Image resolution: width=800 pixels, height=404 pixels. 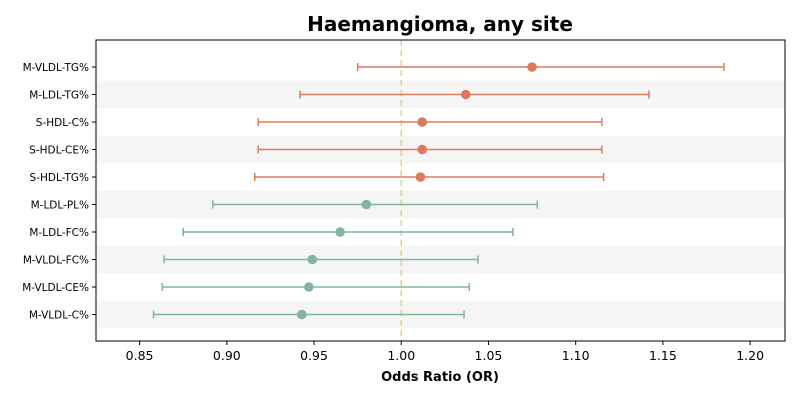 What do you see at coordinates (140, 355) in the screenshot?
I see `x-tick-label: 0.85` at bounding box center [140, 355].